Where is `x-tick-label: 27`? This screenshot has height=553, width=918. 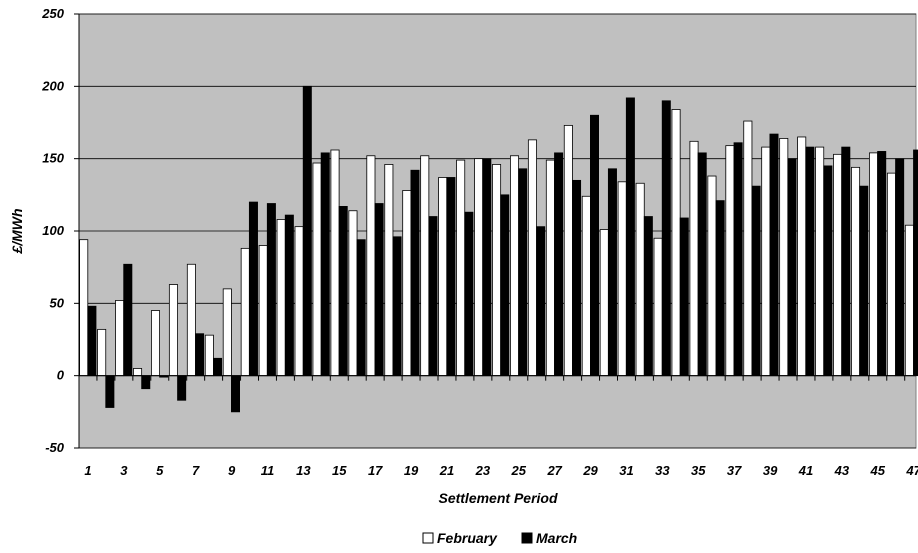
x-tick-label: 27 is located at coordinates (554, 470).